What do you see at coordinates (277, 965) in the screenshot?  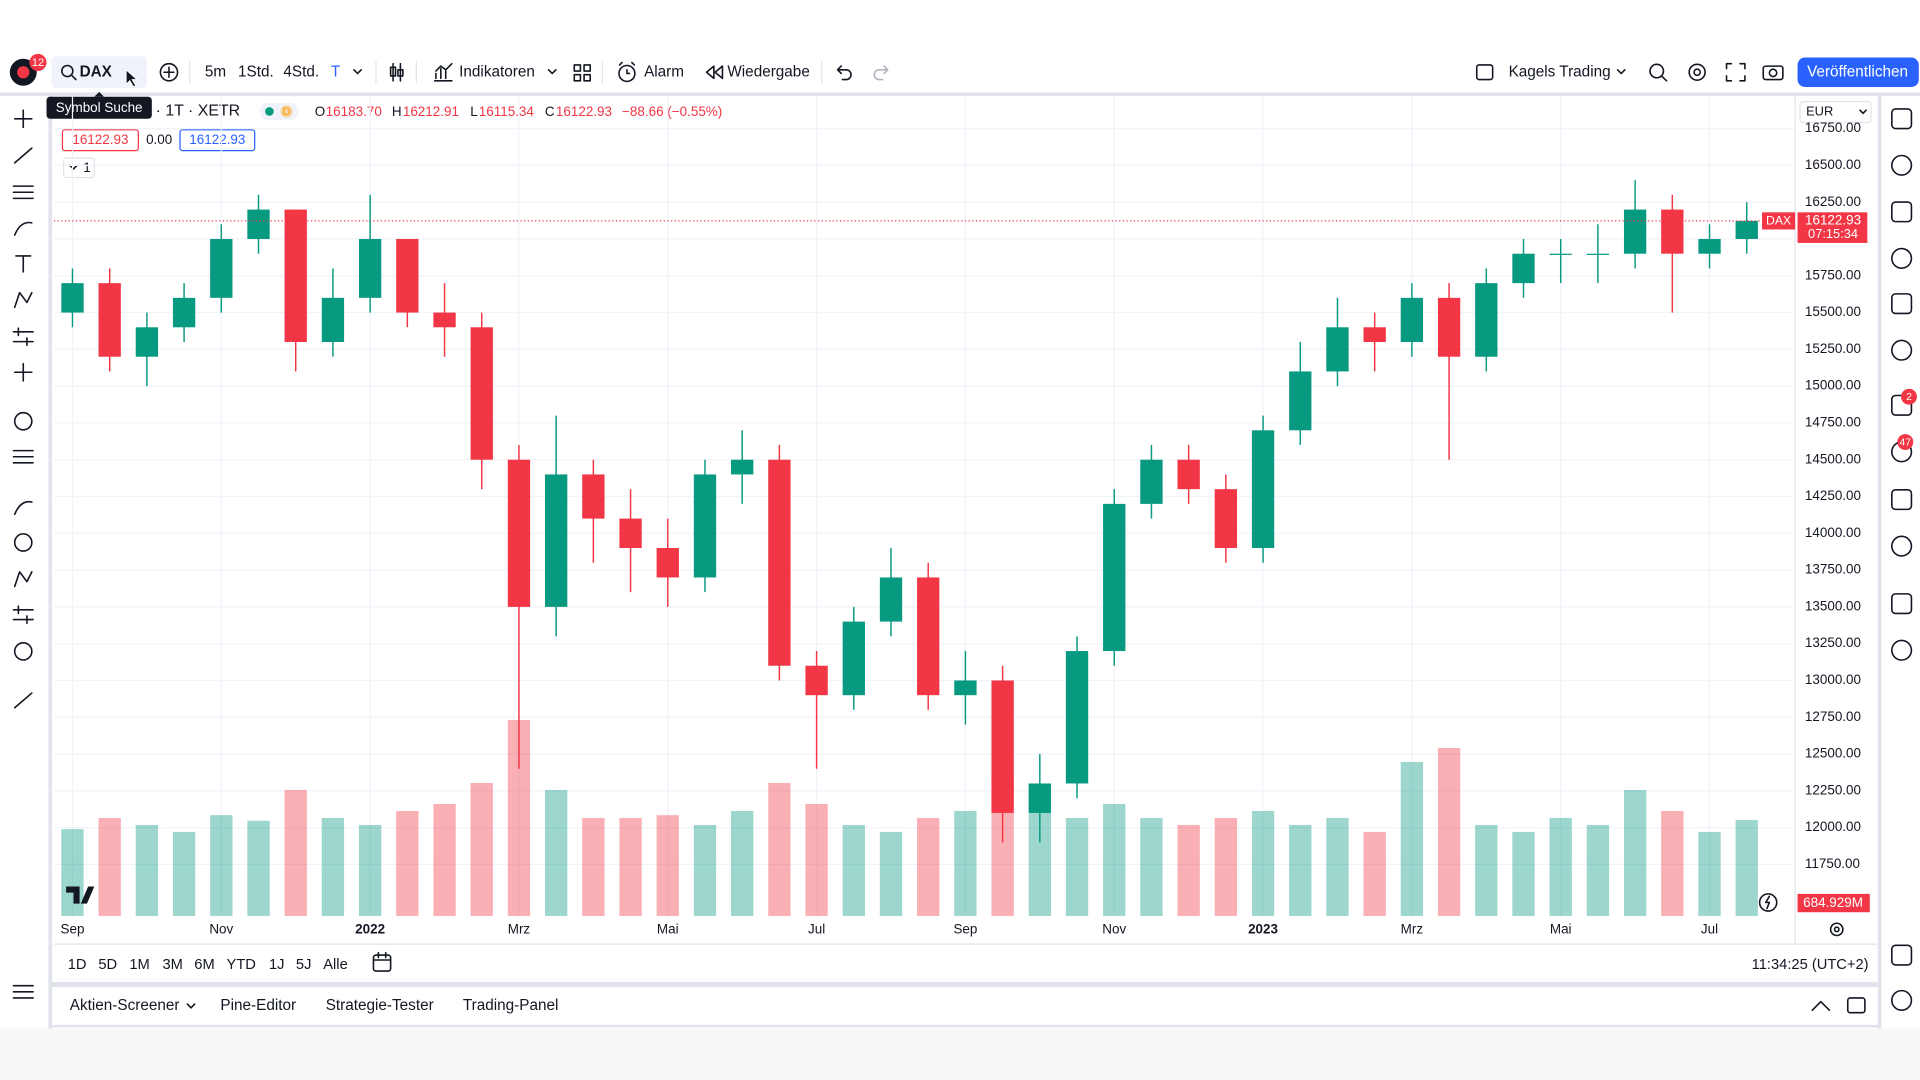 I see `range-button: 1J` at bounding box center [277, 965].